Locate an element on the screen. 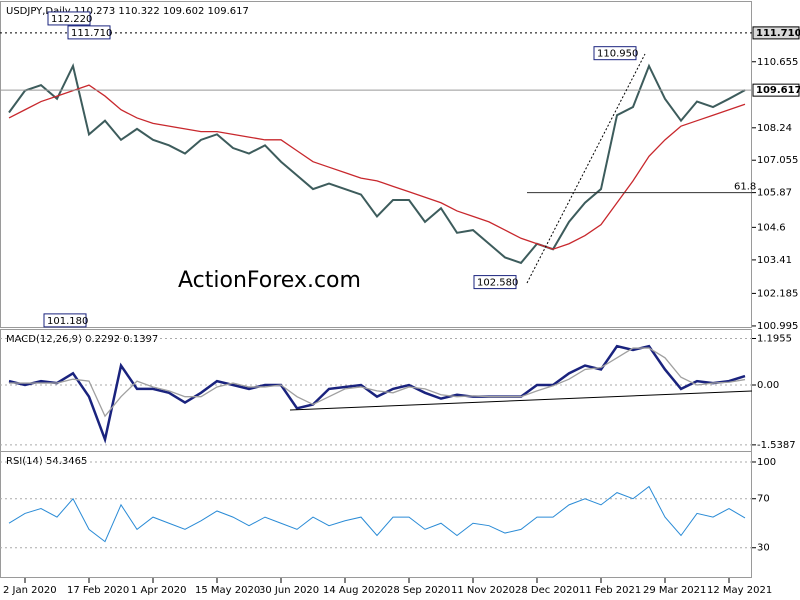 Image resolution: width=800 pixels, height=600 pixels. y-tick-label: 103.41 is located at coordinates (774, 260).